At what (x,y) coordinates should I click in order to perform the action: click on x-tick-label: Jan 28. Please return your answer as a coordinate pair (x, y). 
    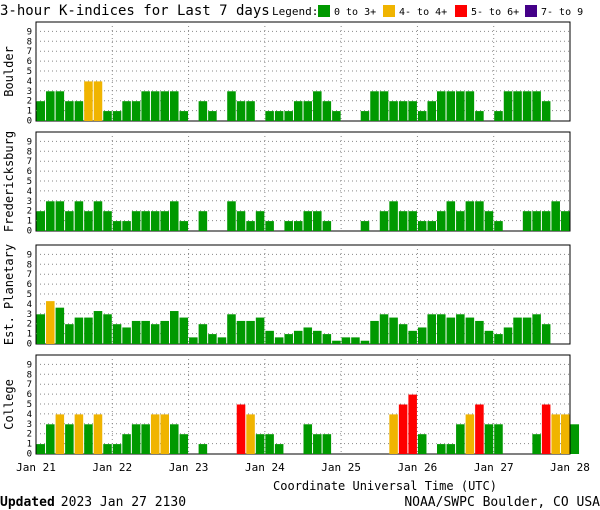
    Looking at the image, I should click on (570, 467).